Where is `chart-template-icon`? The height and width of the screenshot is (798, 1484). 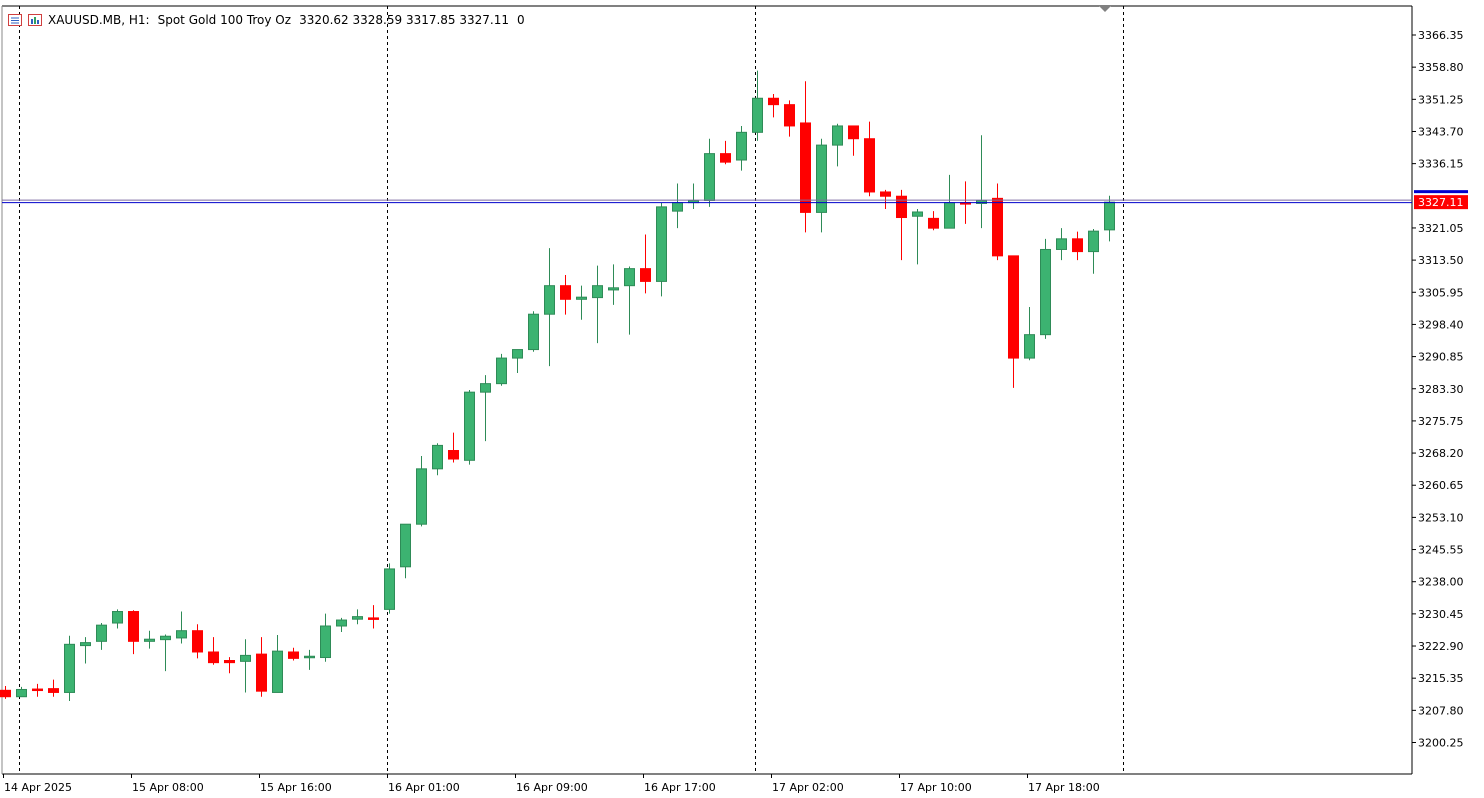
chart-template-icon is located at coordinates (35, 20).